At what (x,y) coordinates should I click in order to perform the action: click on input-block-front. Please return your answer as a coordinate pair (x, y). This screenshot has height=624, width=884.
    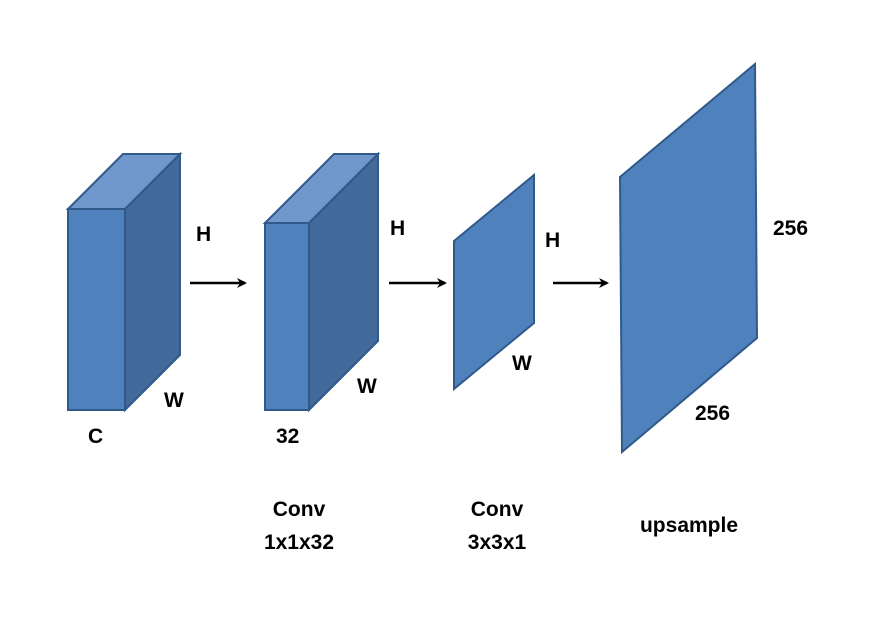
    Looking at the image, I should click on (96, 309).